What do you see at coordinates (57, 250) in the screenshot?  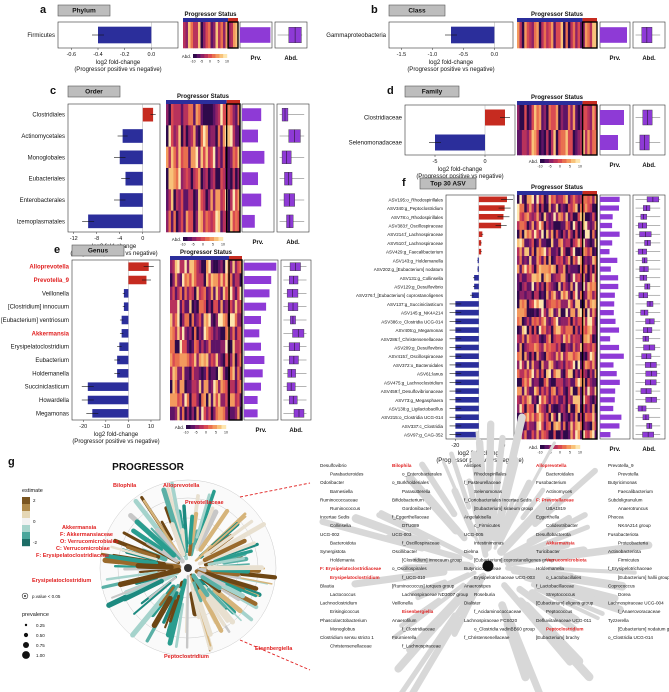 I see `panel-letter: e` at bounding box center [57, 250].